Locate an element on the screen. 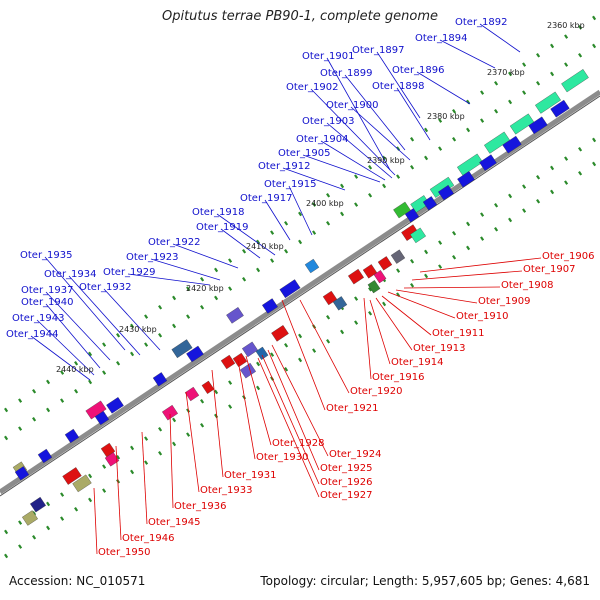 This screenshot has height=600, width=600. reverse-gene-label: Oter_1928 is located at coordinates (298, 443).